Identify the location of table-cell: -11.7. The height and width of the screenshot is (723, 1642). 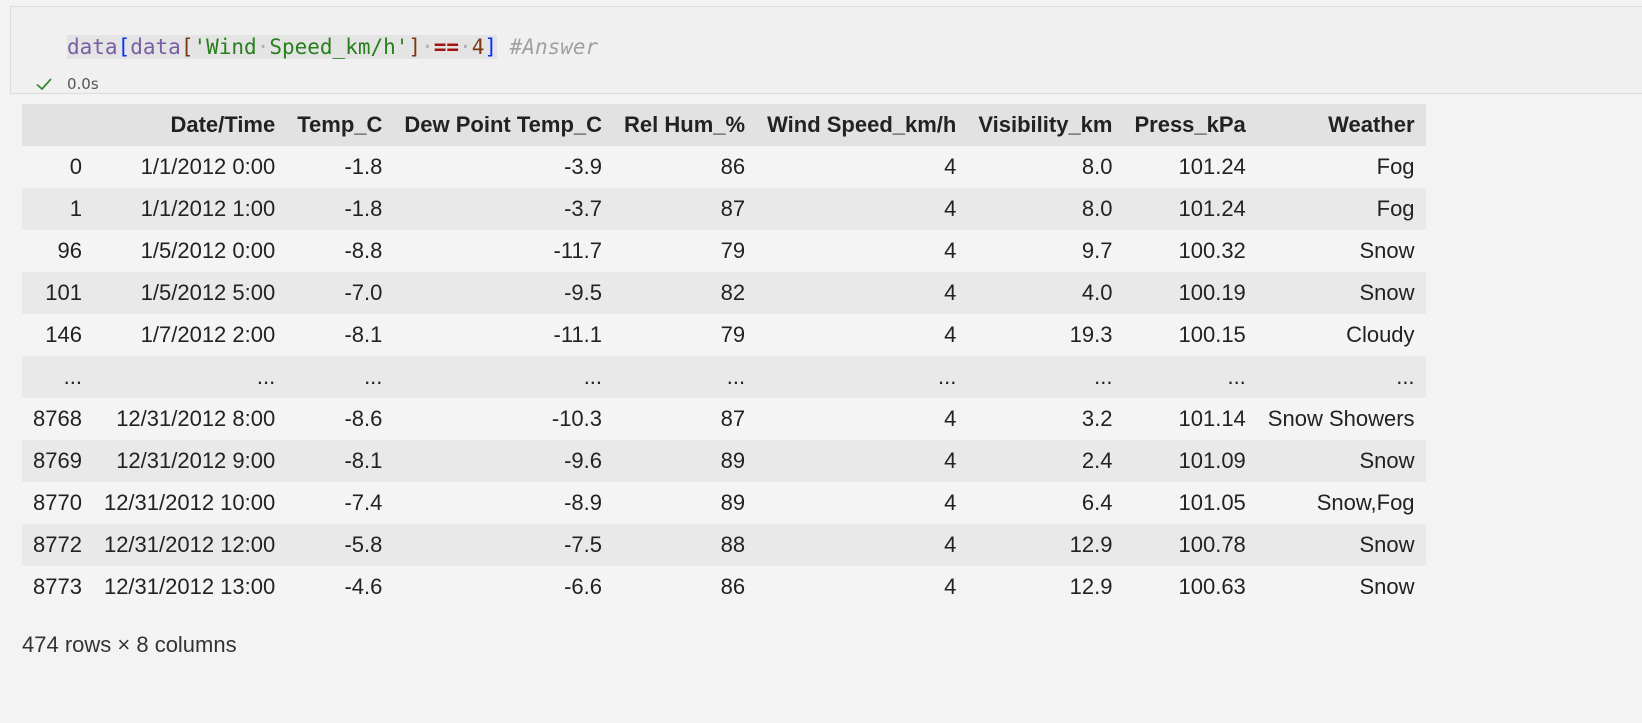
(503, 251).